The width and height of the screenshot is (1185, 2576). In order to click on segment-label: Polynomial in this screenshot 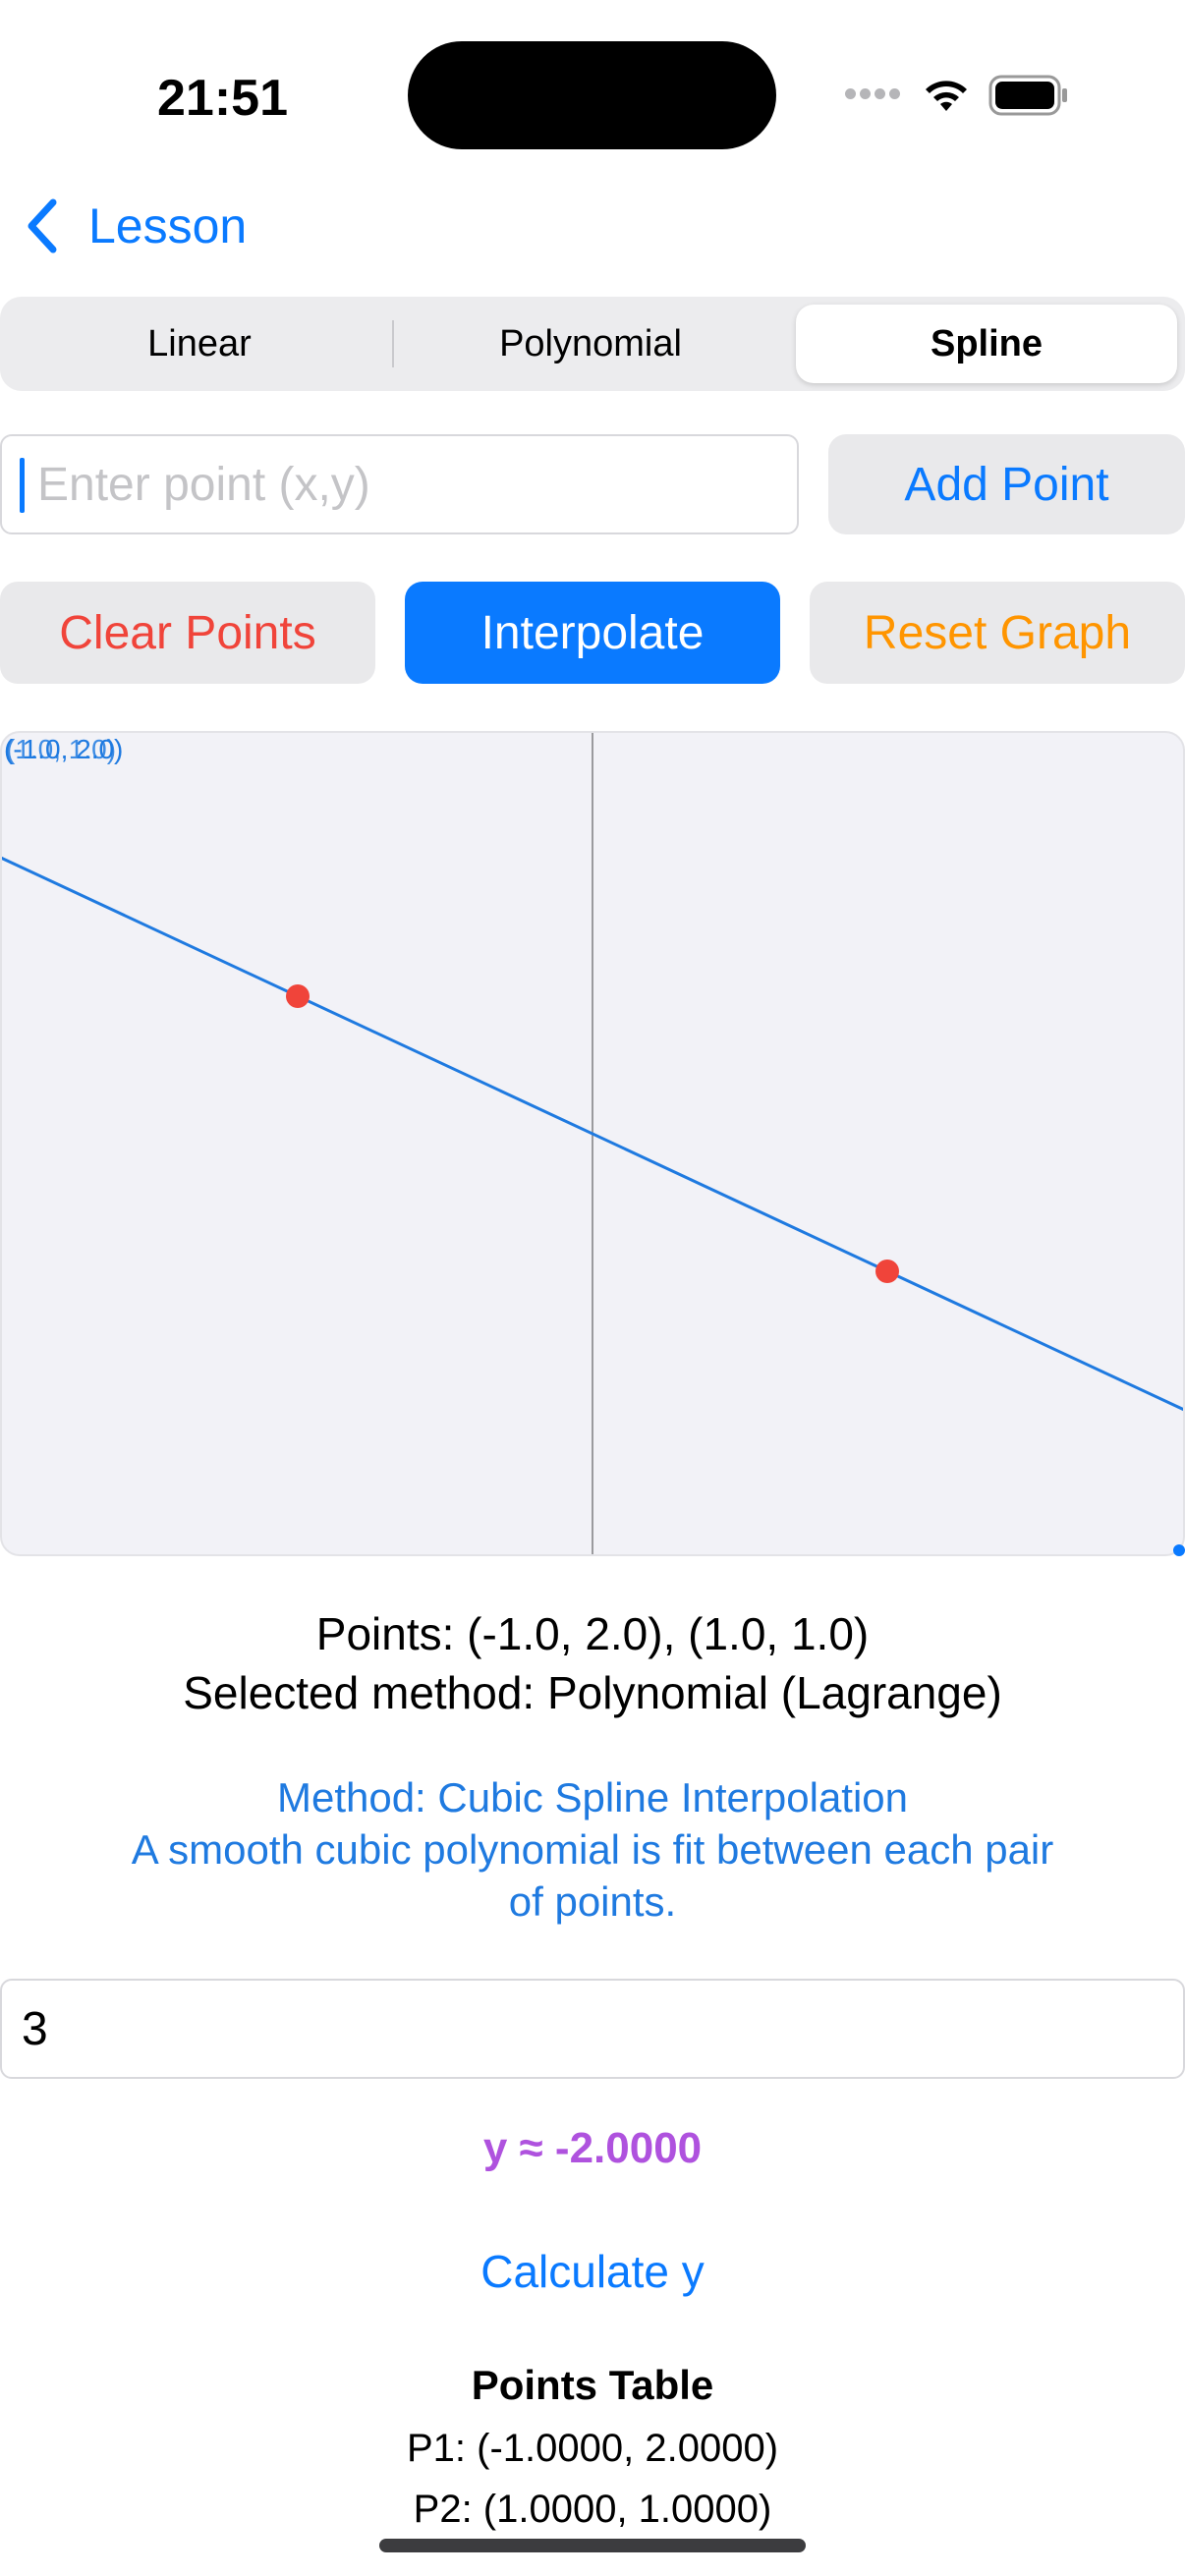, I will do `click(591, 343)`.